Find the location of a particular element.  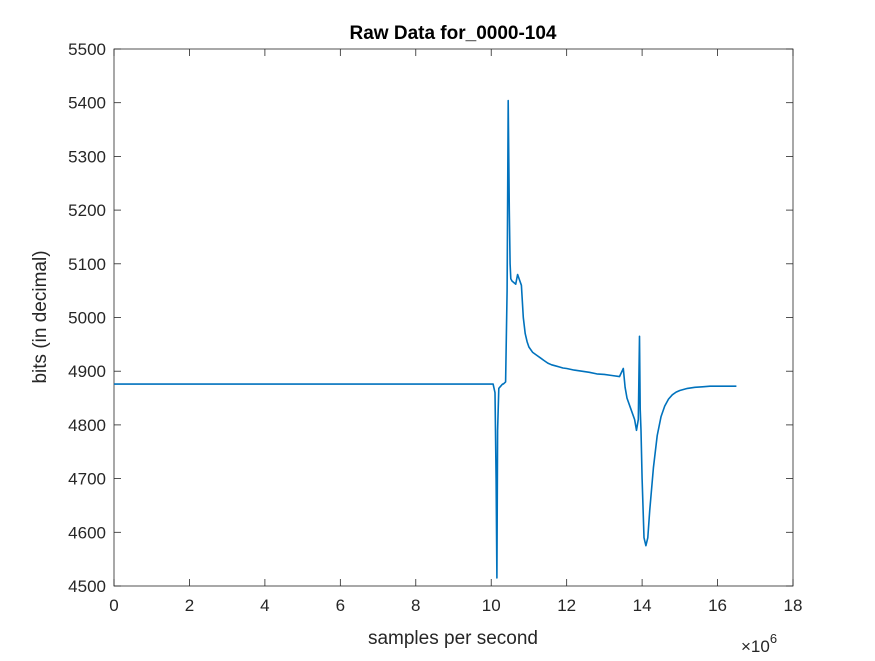

x-exponent-label: ×10⁶ is located at coordinates (759, 643).